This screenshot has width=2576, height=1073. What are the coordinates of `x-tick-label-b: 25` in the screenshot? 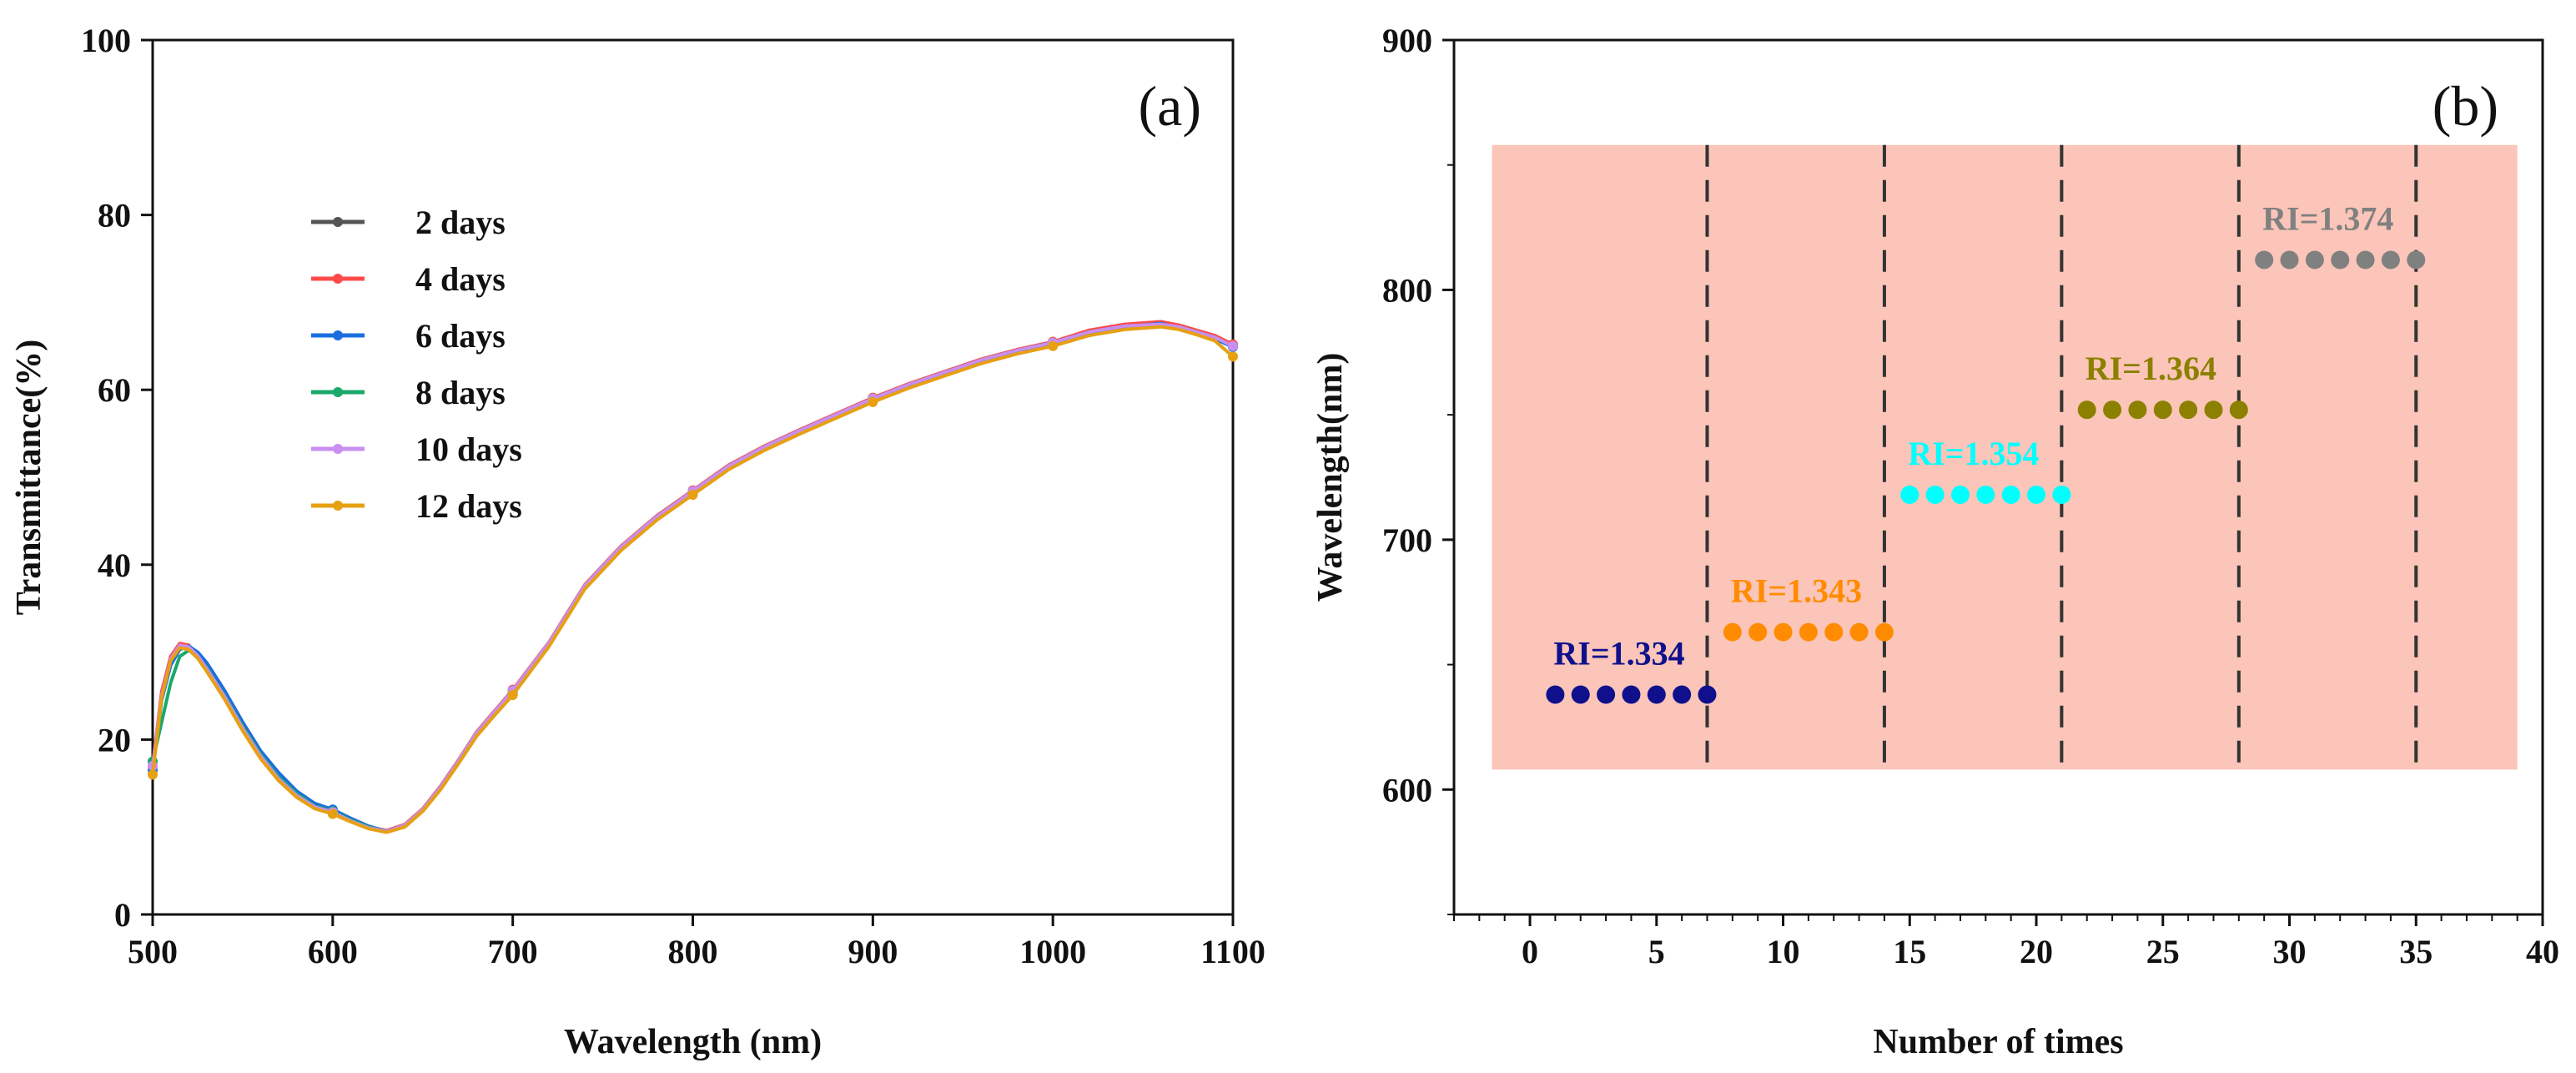 It's located at (2163, 951).